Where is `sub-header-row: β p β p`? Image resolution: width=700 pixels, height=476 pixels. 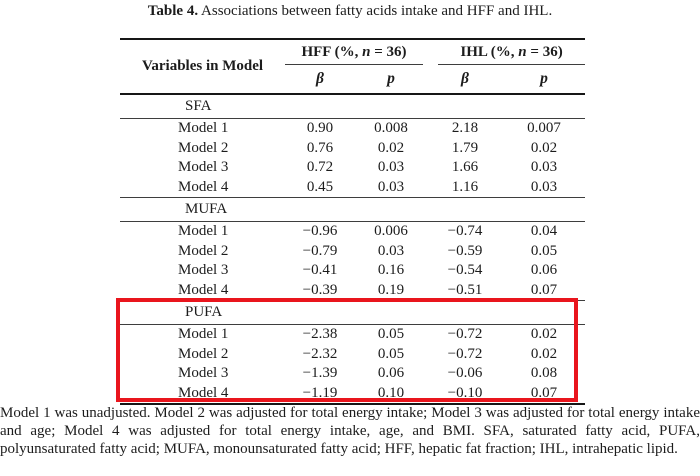 sub-header-row: β p β p is located at coordinates (353, 80).